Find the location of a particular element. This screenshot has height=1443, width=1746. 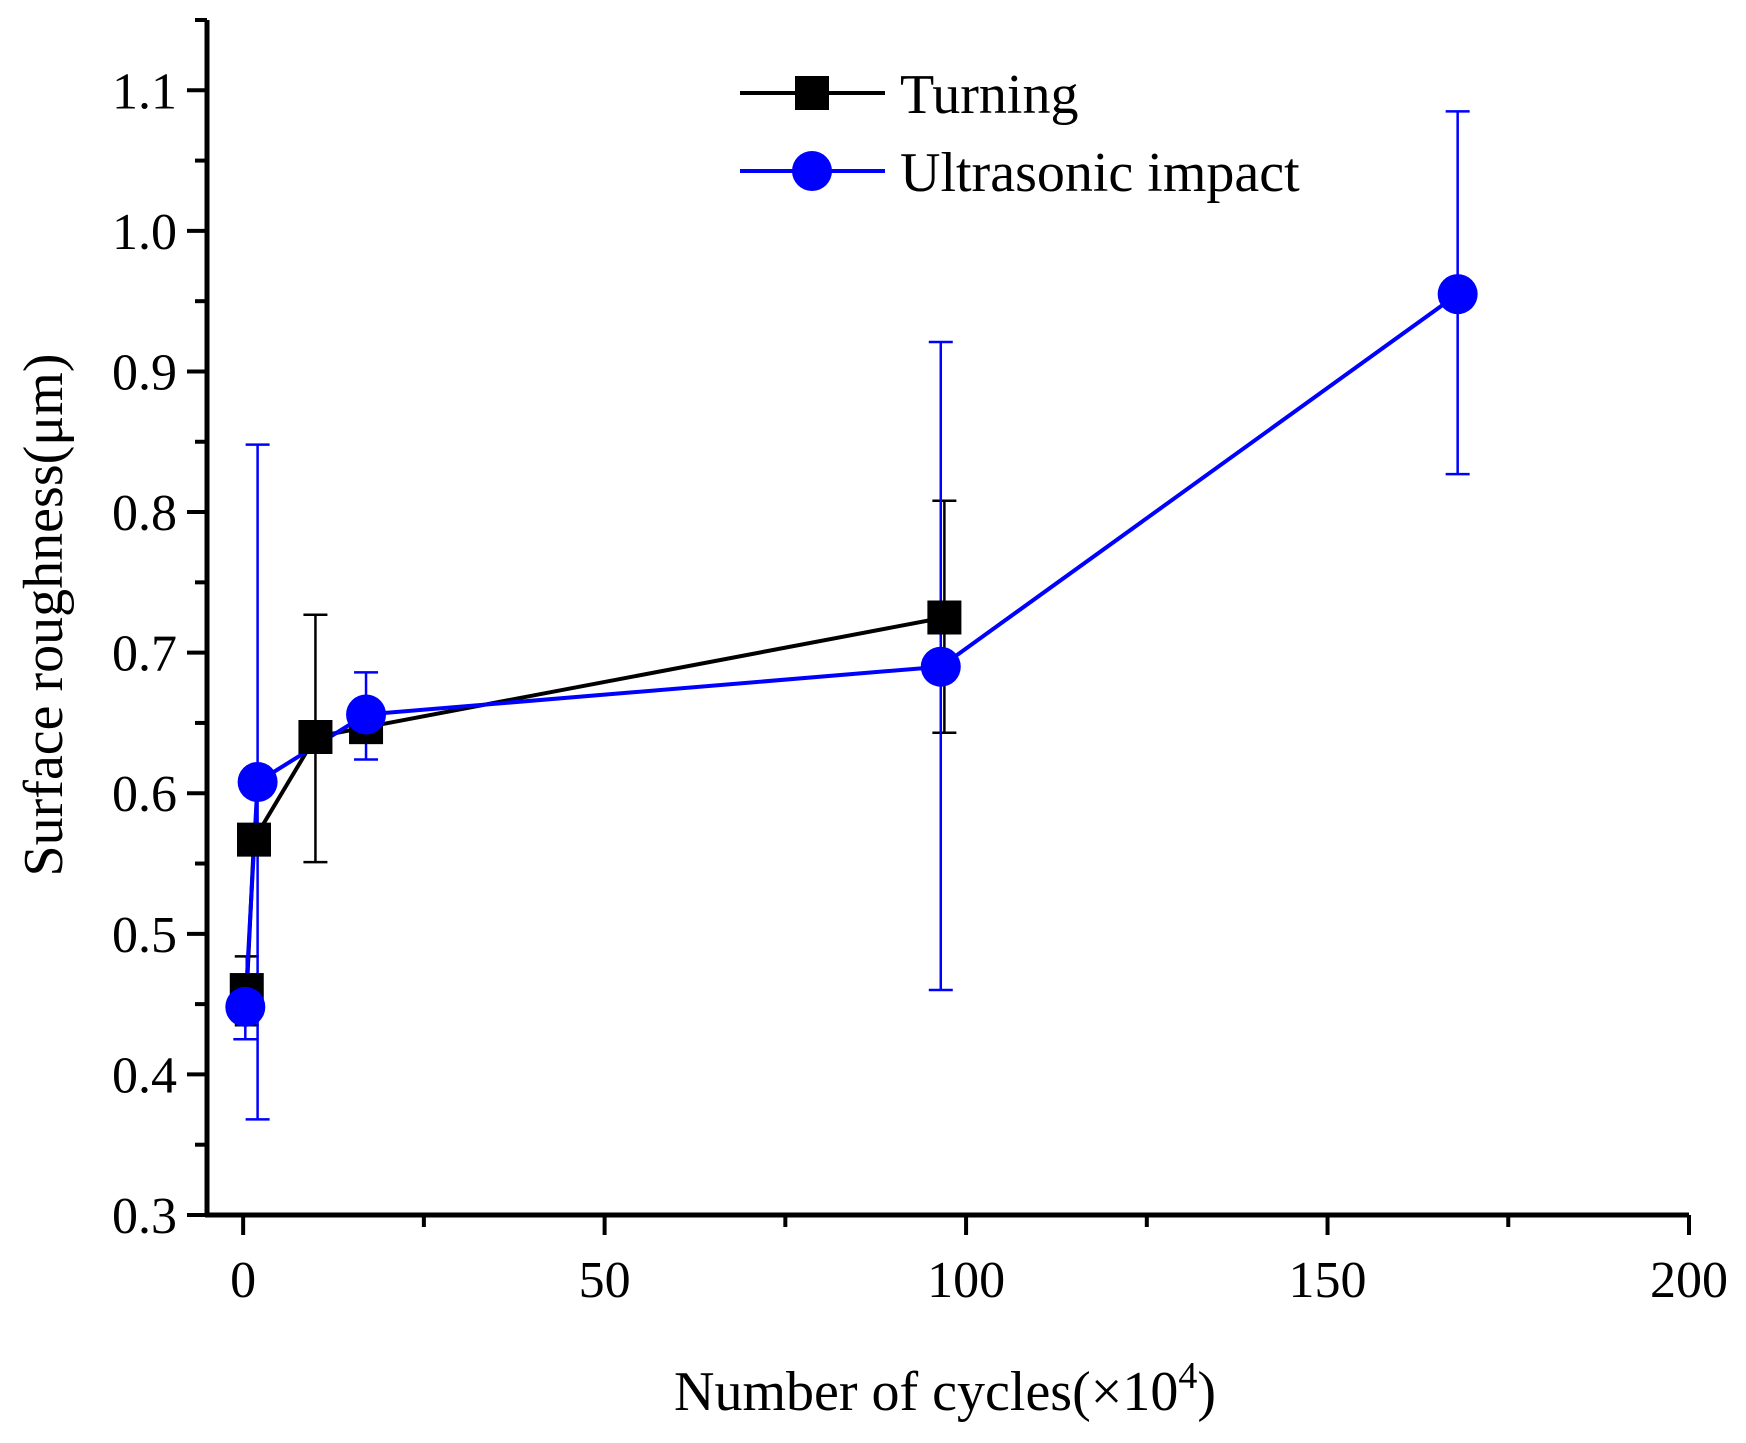

y-tick-label: 0.4 is located at coordinates (144, 1075).